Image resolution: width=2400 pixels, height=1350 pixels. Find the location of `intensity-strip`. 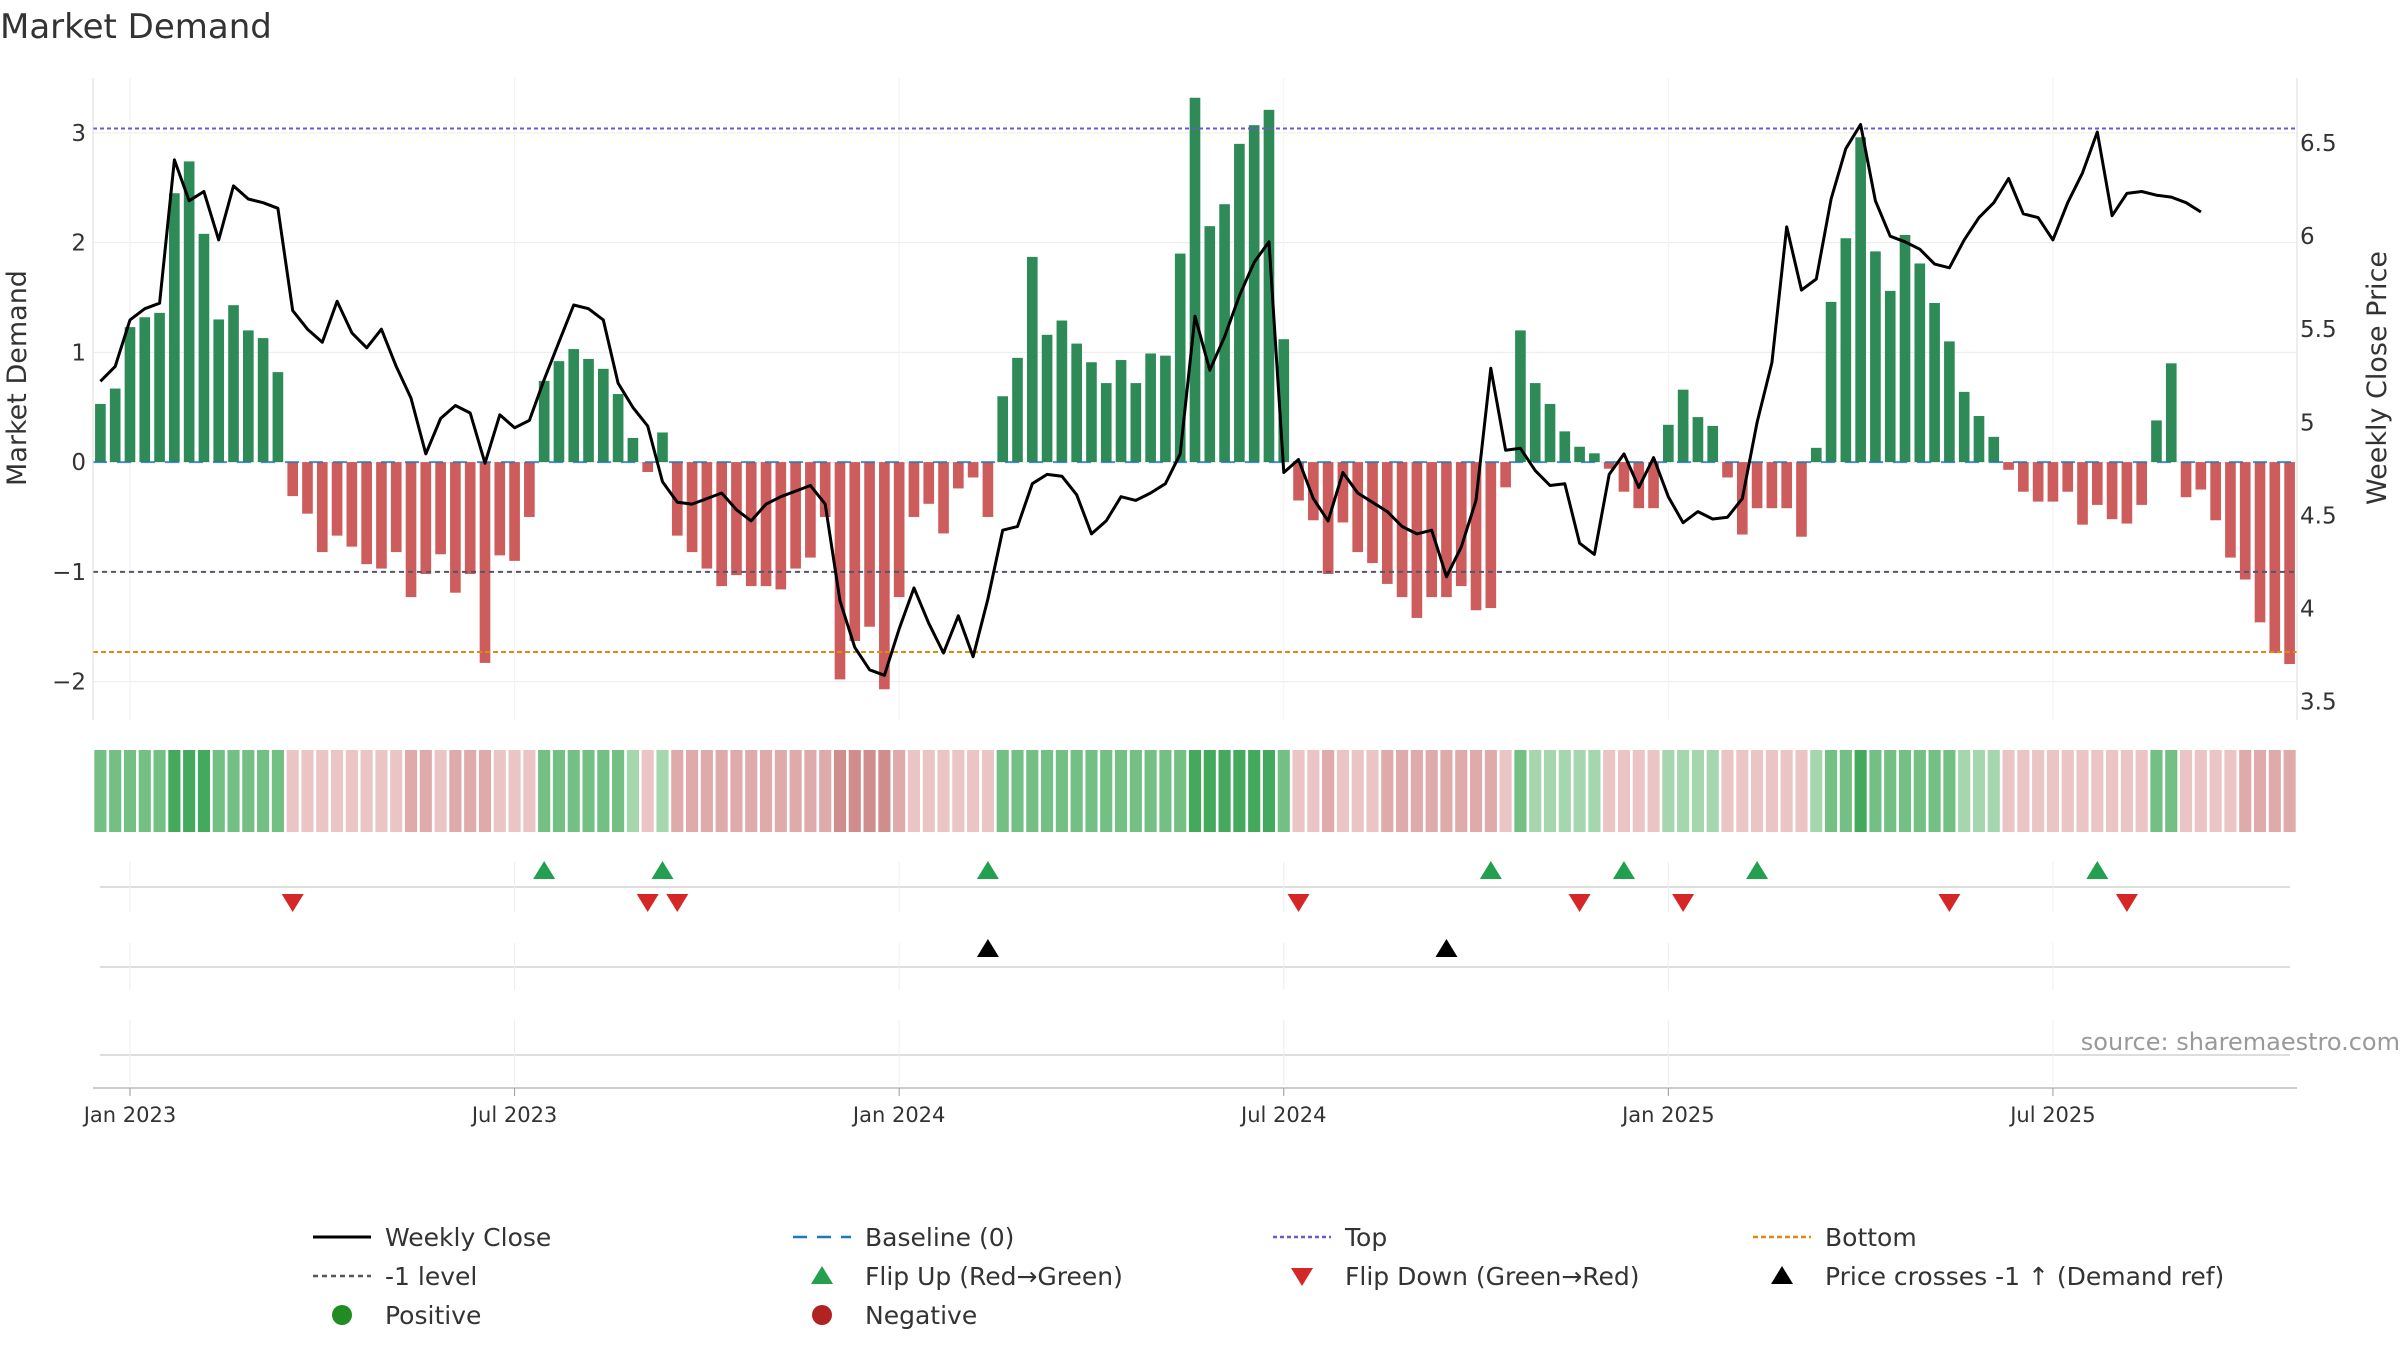

intensity-strip is located at coordinates (1195, 791).